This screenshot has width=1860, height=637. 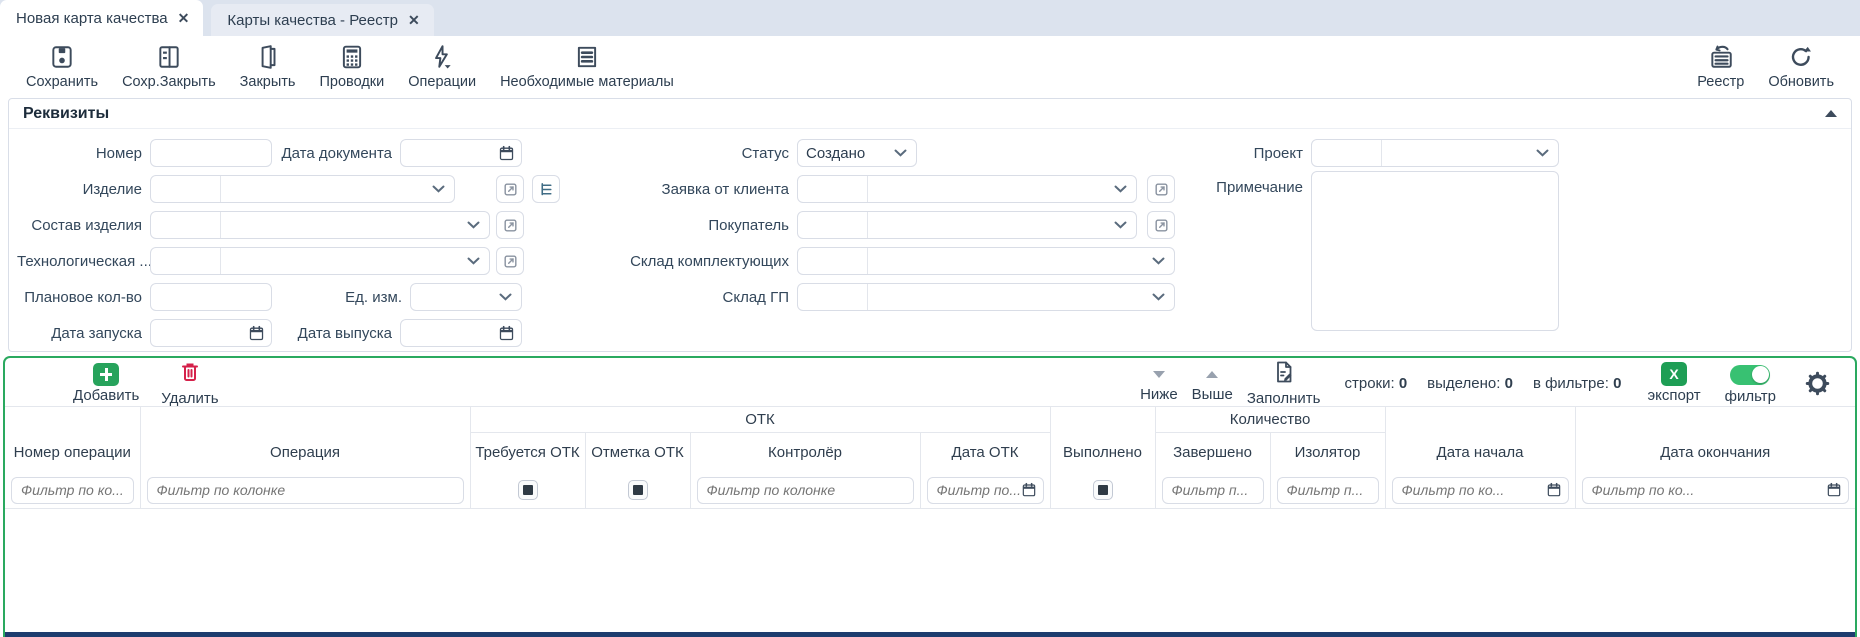 I want to click on product-open-button, so click(x=510, y=189).